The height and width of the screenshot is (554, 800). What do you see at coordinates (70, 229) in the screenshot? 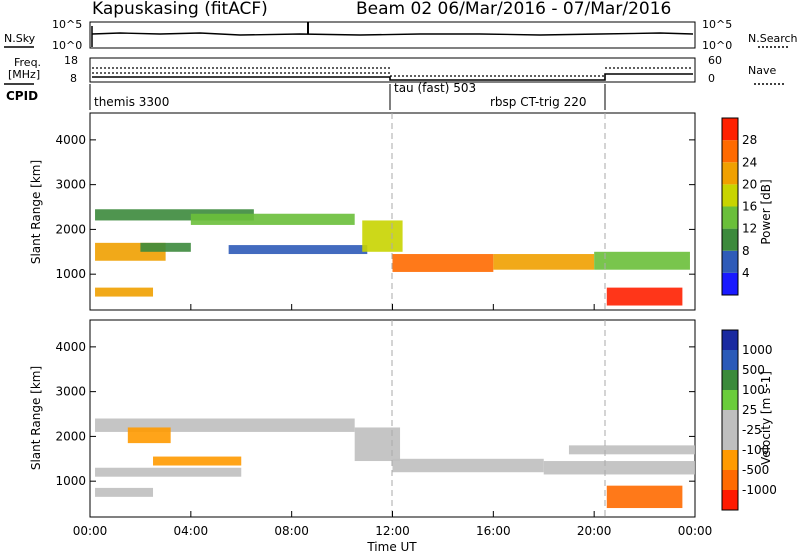
I see `power-ytick-label-1: 2000` at bounding box center [70, 229].